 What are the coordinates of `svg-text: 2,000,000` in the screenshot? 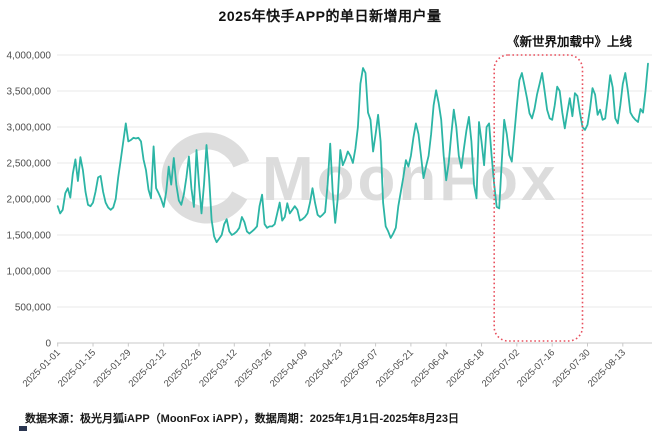 It's located at (29, 200).